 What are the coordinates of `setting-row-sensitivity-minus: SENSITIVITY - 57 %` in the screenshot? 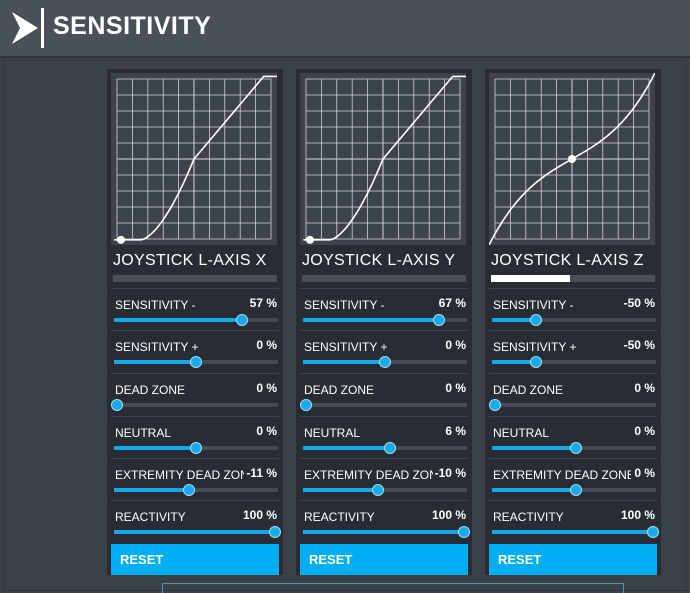 It's located at (195, 309).